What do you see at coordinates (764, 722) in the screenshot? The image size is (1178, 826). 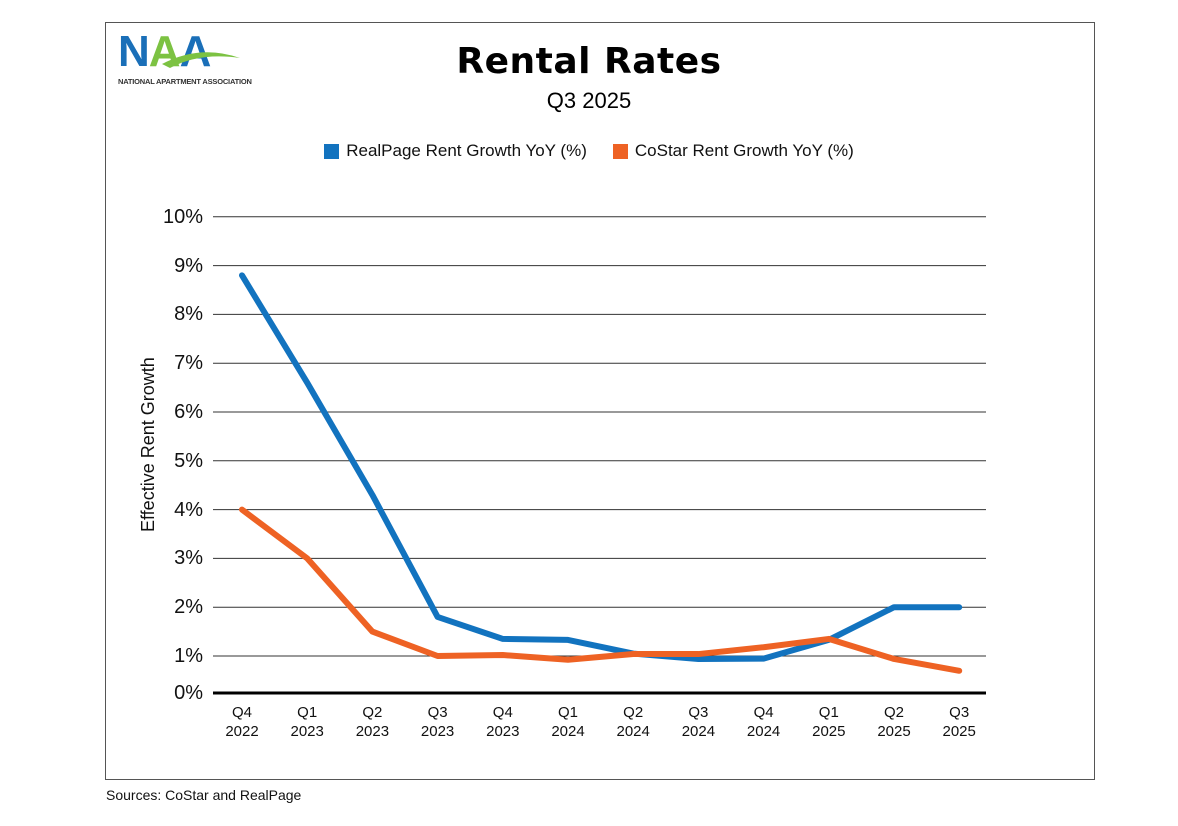 I see `x-tick-label: Q4 2024` at bounding box center [764, 722].